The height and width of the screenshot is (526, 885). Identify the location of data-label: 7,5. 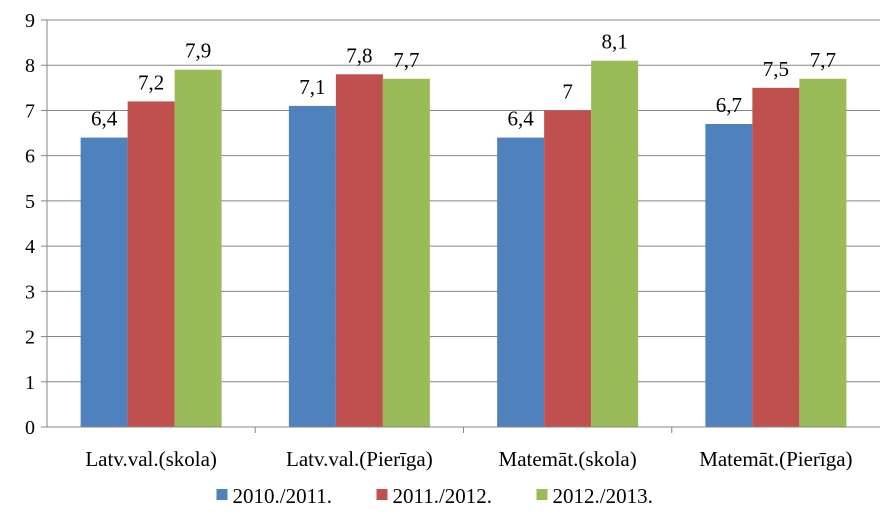
(776, 69).